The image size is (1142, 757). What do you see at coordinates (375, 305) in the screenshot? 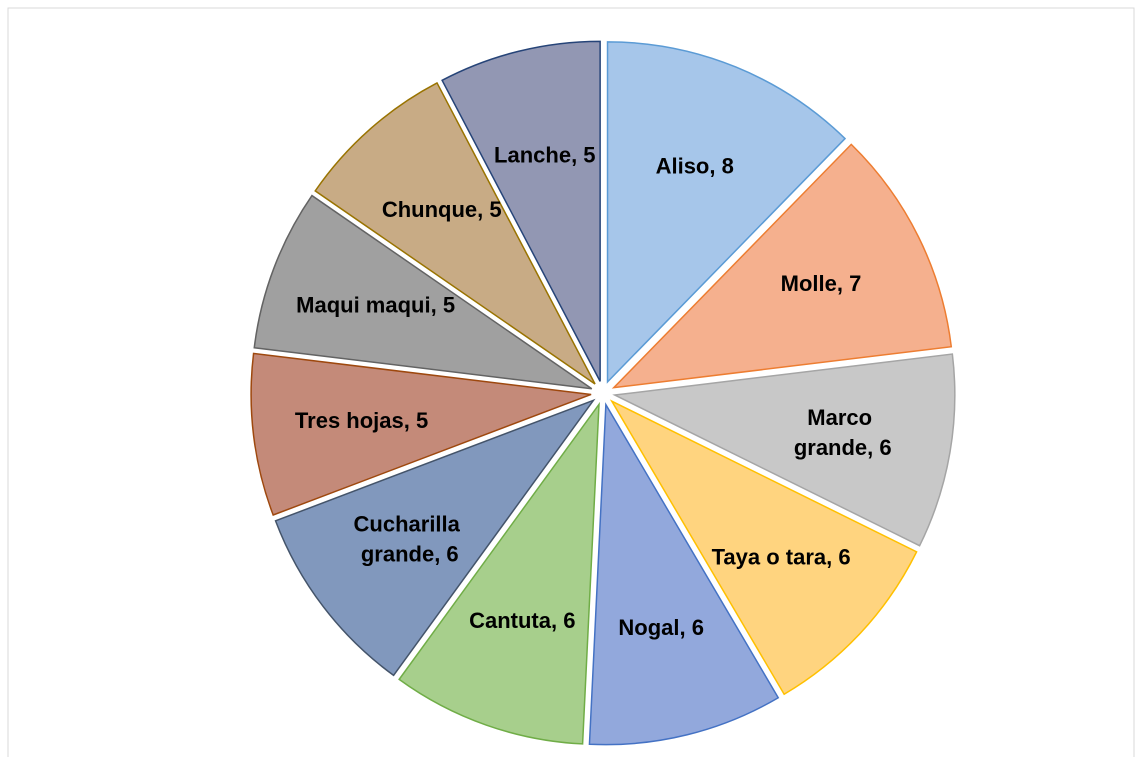
I see `data-label: Maqui maqui, 5` at bounding box center [375, 305].